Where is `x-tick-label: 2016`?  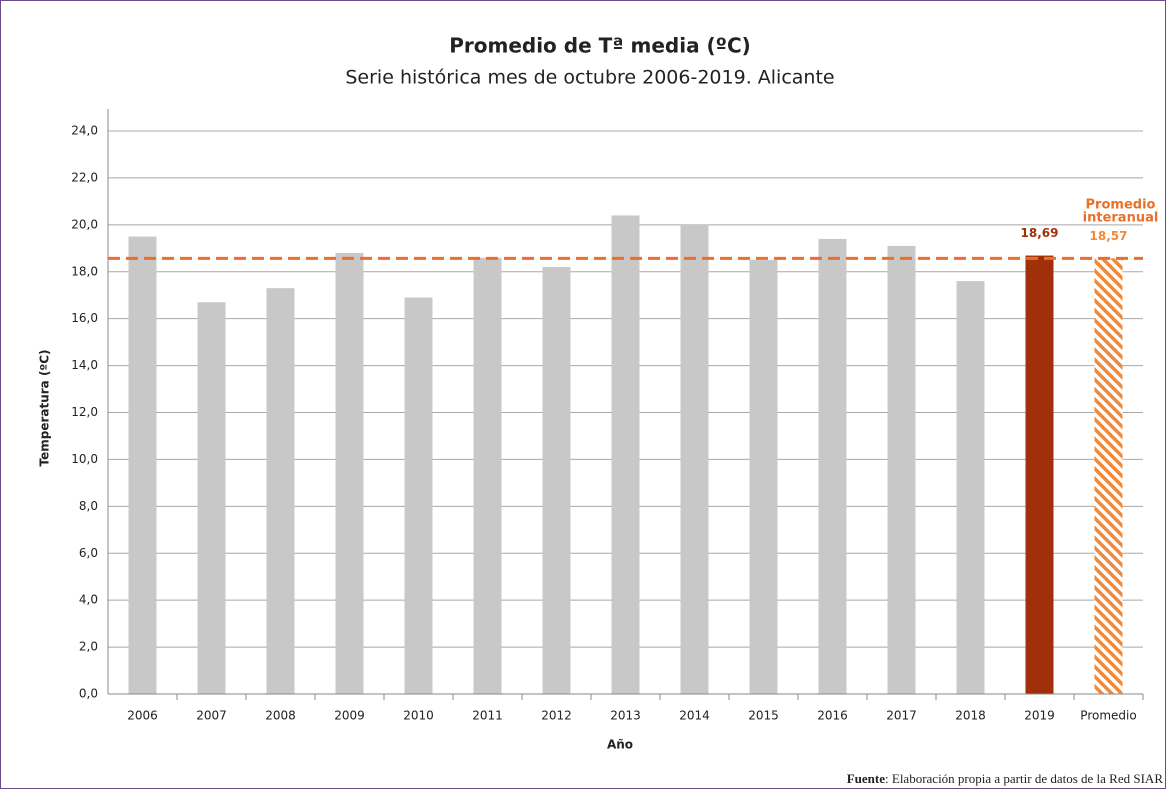 x-tick-label: 2016 is located at coordinates (832, 716).